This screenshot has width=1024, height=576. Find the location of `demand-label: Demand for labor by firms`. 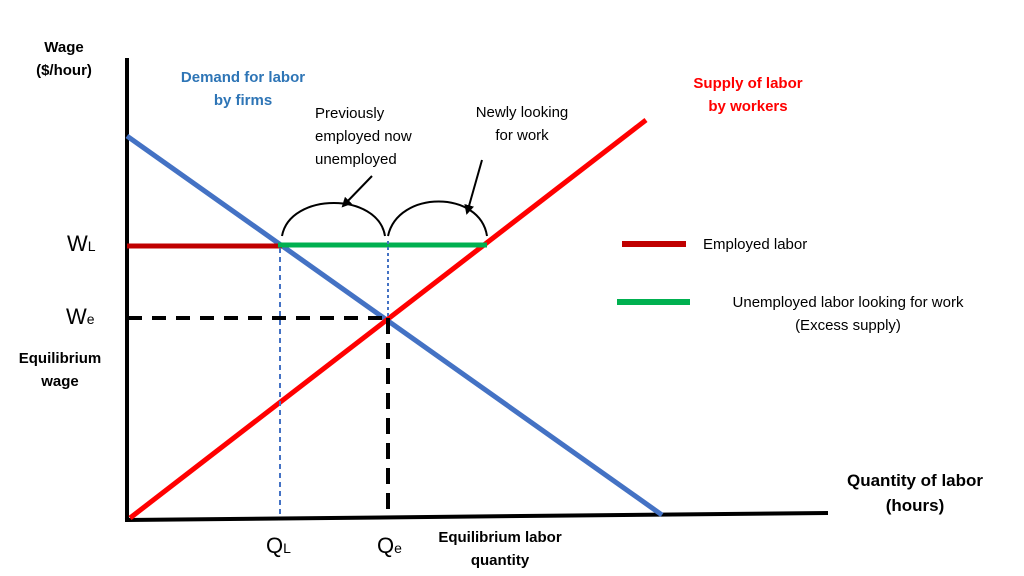

demand-label: Demand for labor by firms is located at coordinates (243, 89).